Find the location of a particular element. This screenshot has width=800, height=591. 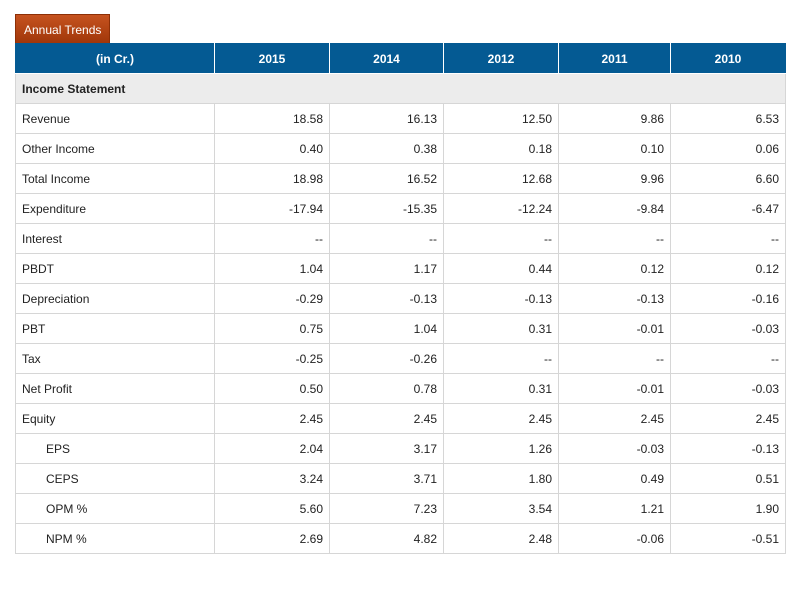

row-label: Tax is located at coordinates (115, 358).